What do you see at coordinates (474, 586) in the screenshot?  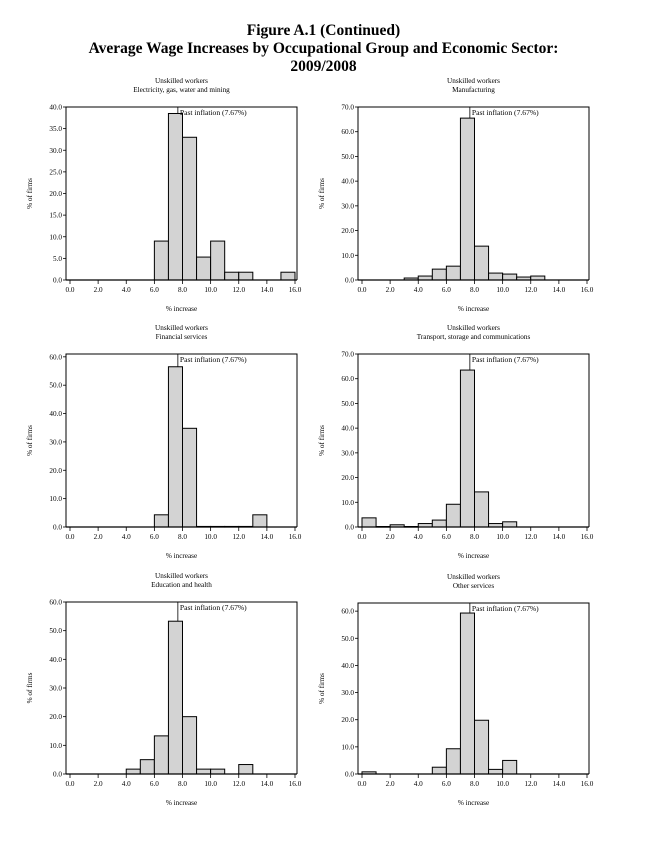 I see `panel-subtitle: Other services` at bounding box center [474, 586].